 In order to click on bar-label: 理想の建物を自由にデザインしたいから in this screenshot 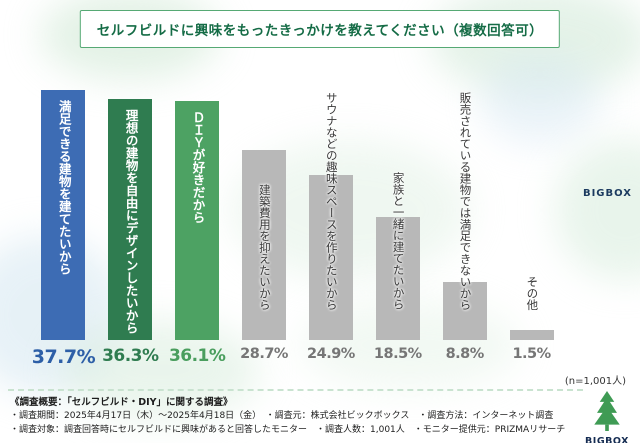, I will do `click(131, 222)`.